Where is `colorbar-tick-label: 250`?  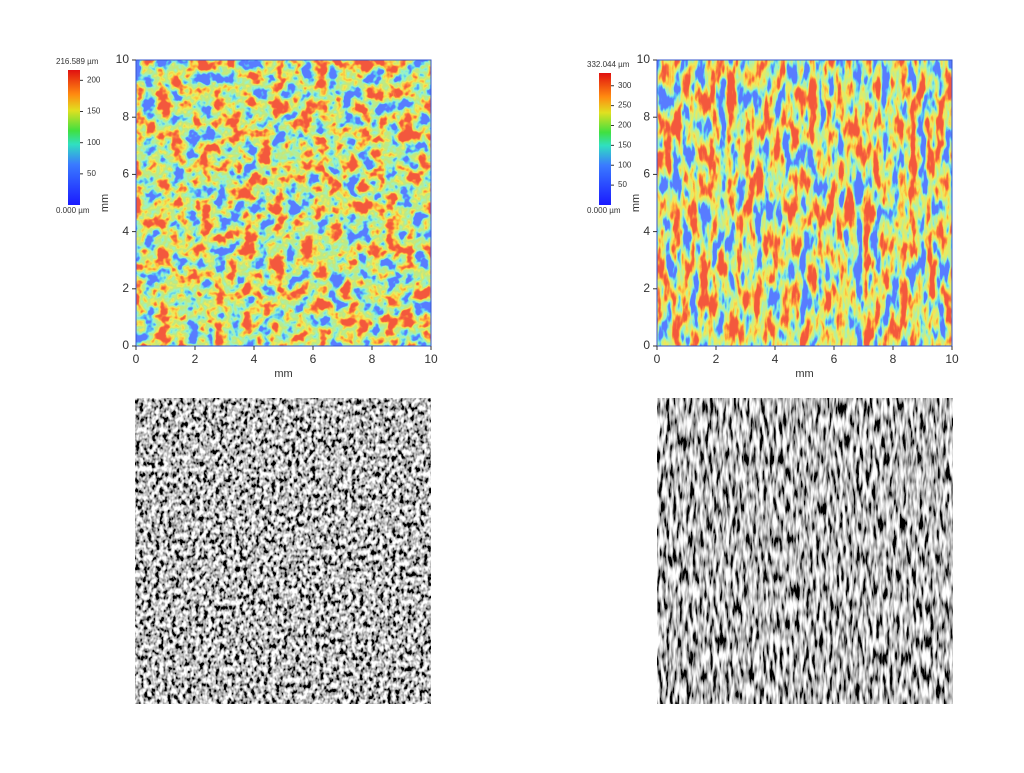 colorbar-tick-label: 250 is located at coordinates (625, 105).